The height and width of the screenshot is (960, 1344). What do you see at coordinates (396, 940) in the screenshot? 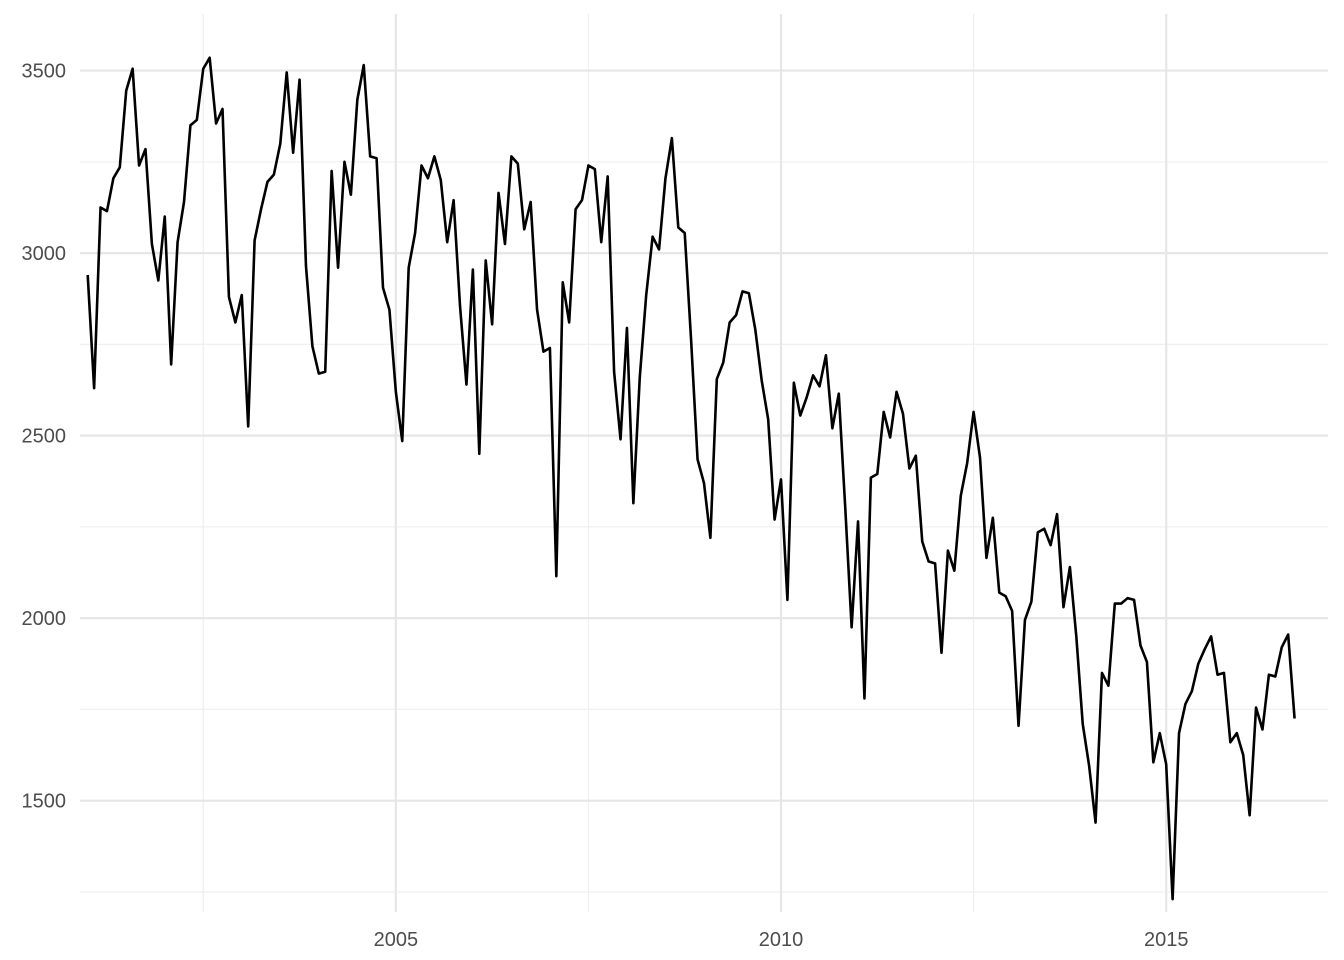
I see `x-tick-label: 2005` at bounding box center [396, 940].